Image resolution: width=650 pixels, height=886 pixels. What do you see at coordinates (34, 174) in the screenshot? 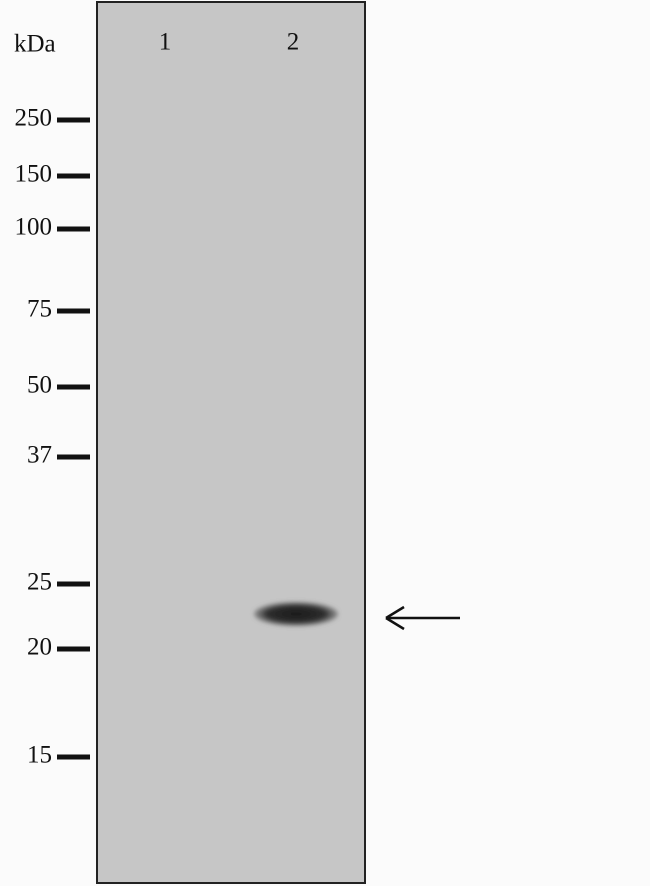
I see `marker-label: 150` at bounding box center [34, 174].